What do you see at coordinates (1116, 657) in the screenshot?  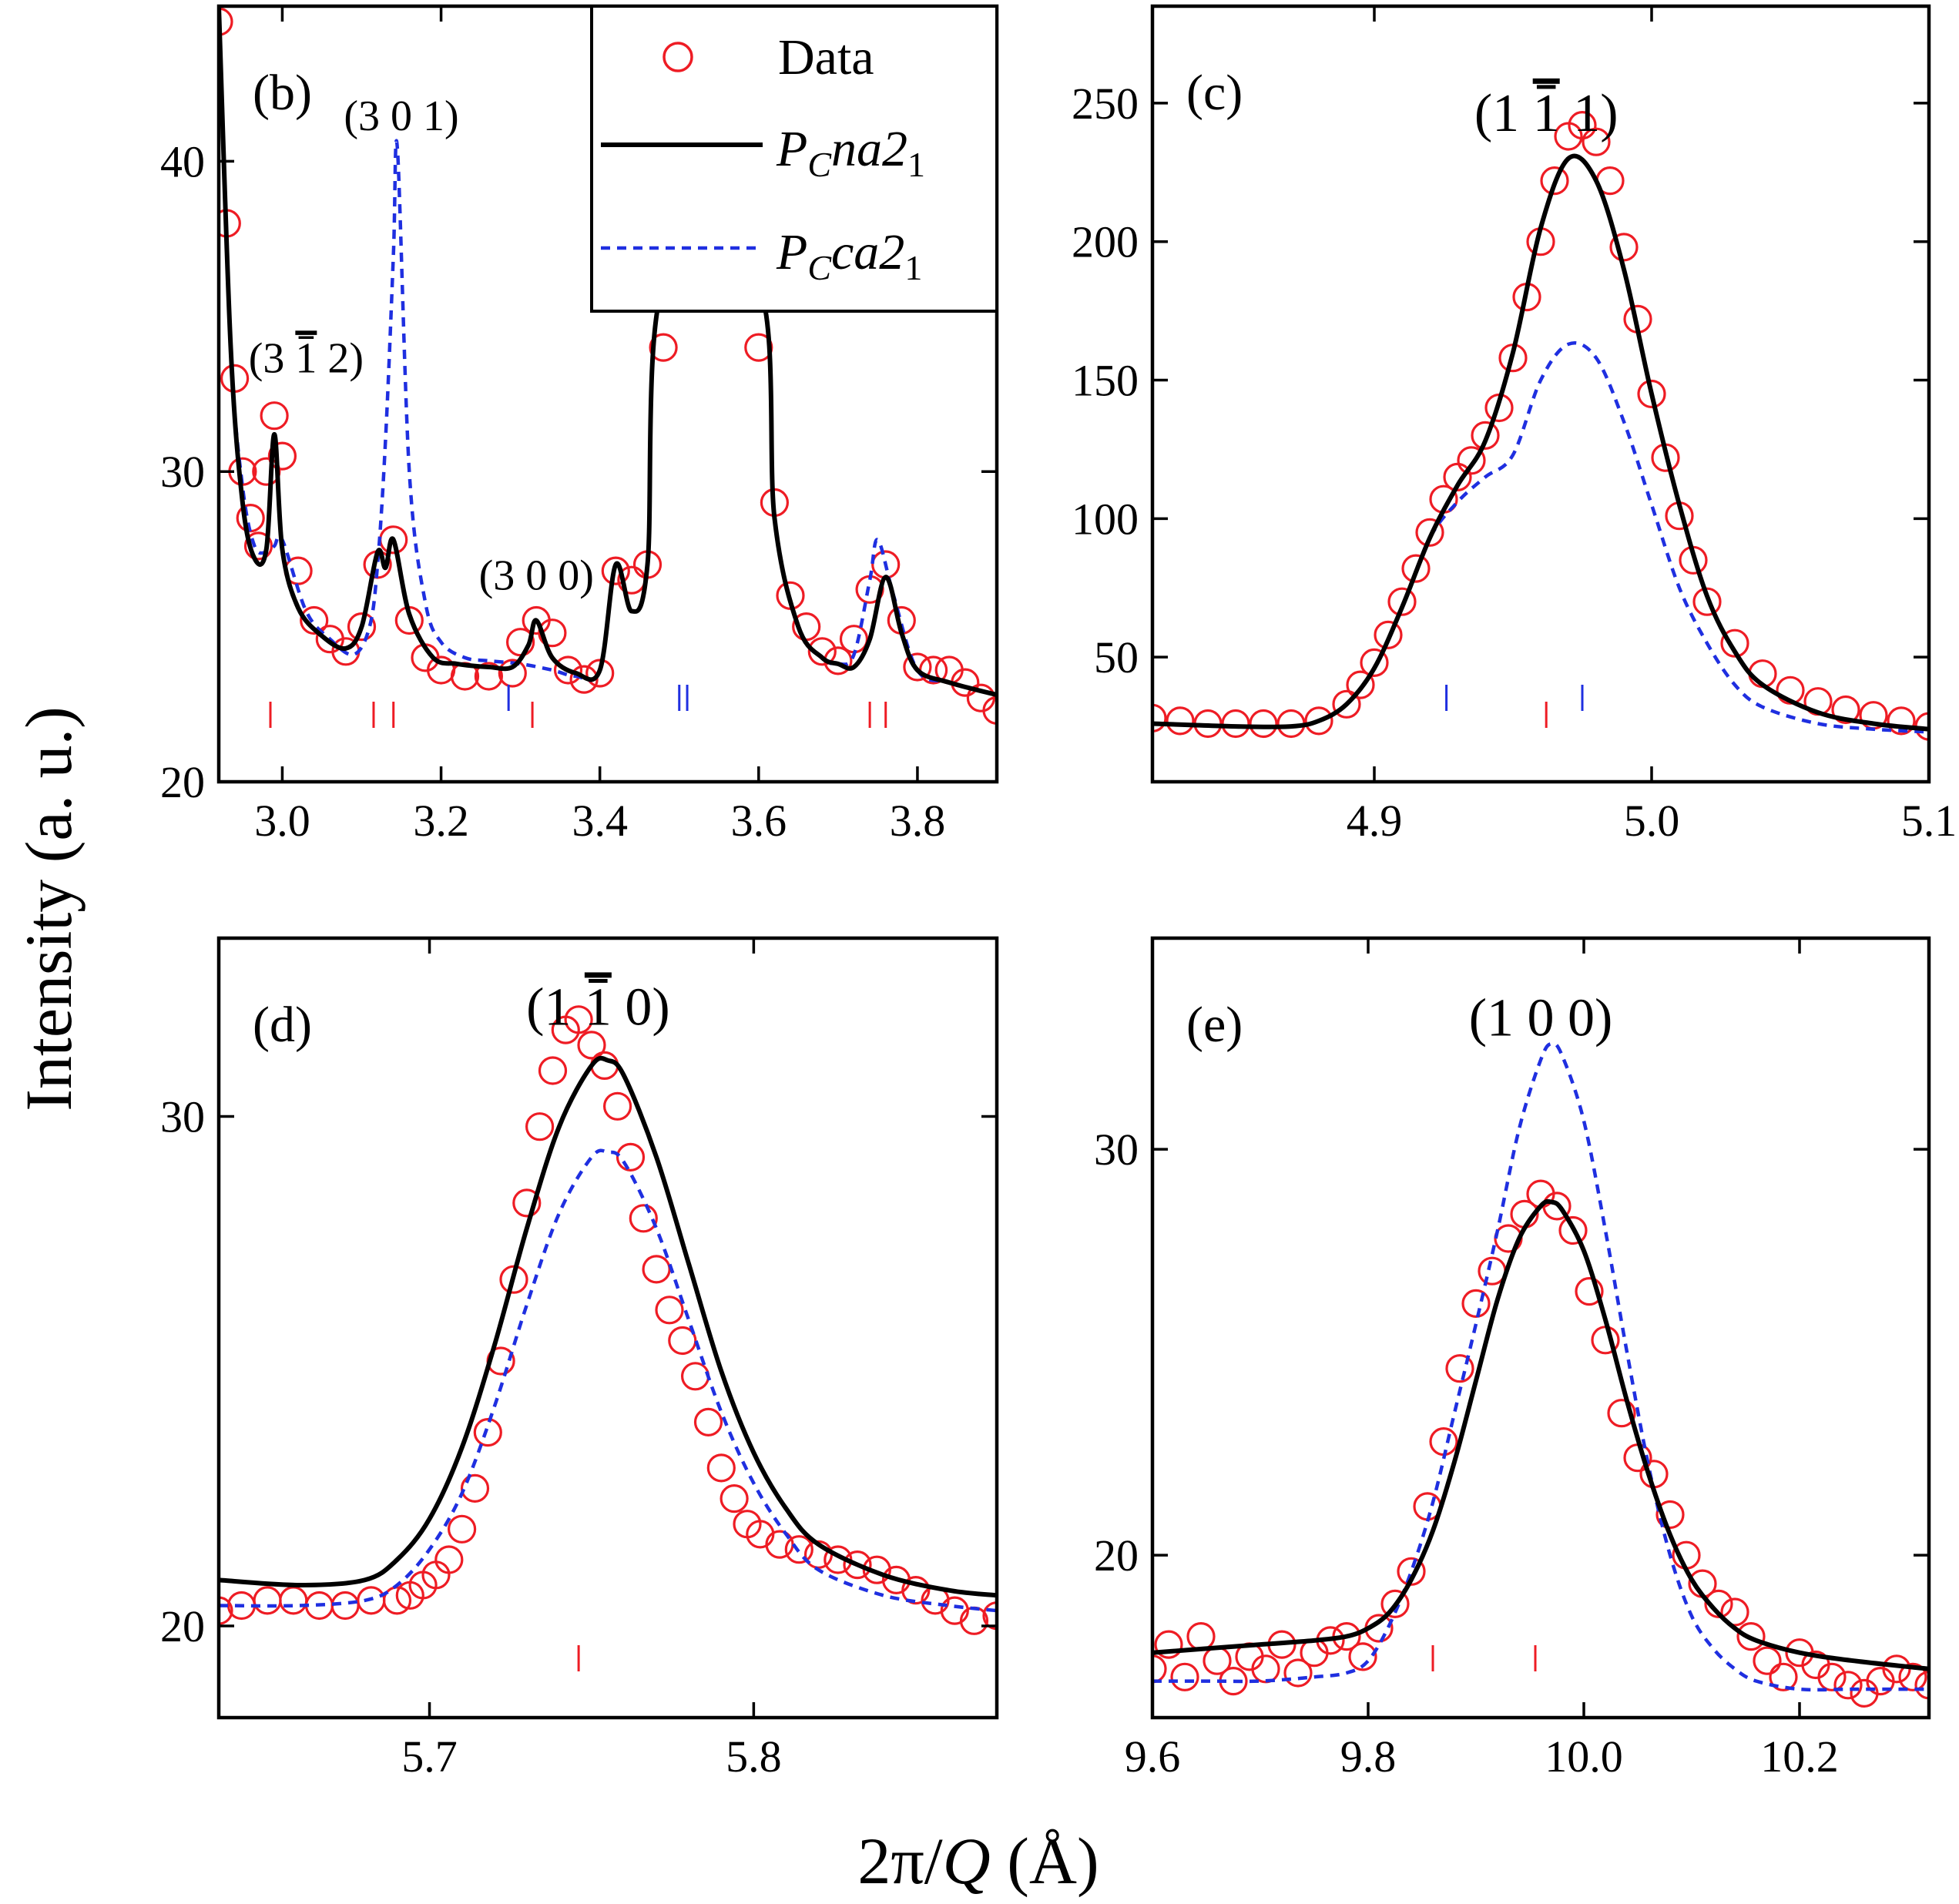 I see `panel-c-ytick-label: 50` at bounding box center [1116, 657].